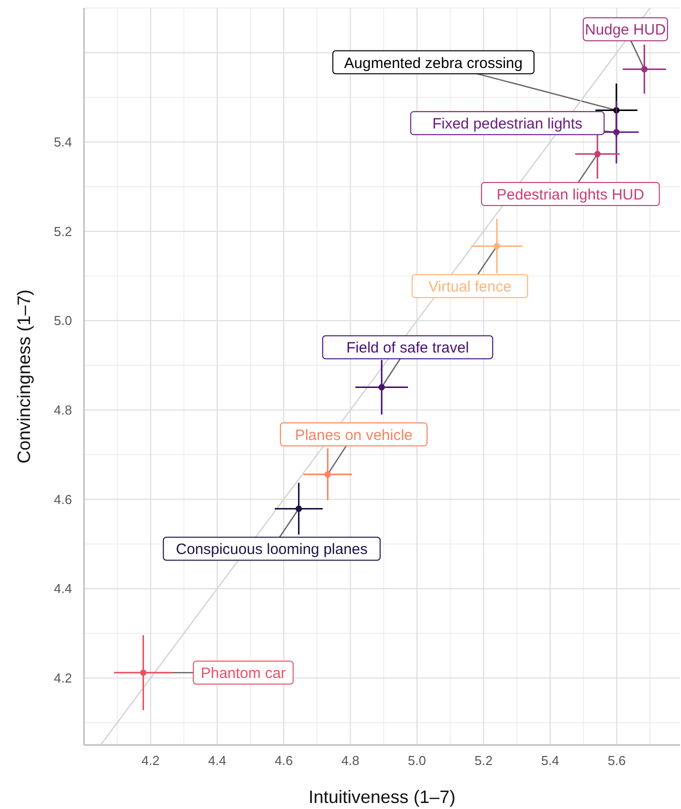 The image size is (681, 809). Describe the element at coordinates (63, 142) in the screenshot. I see `y-tick-label: 5.4` at that location.